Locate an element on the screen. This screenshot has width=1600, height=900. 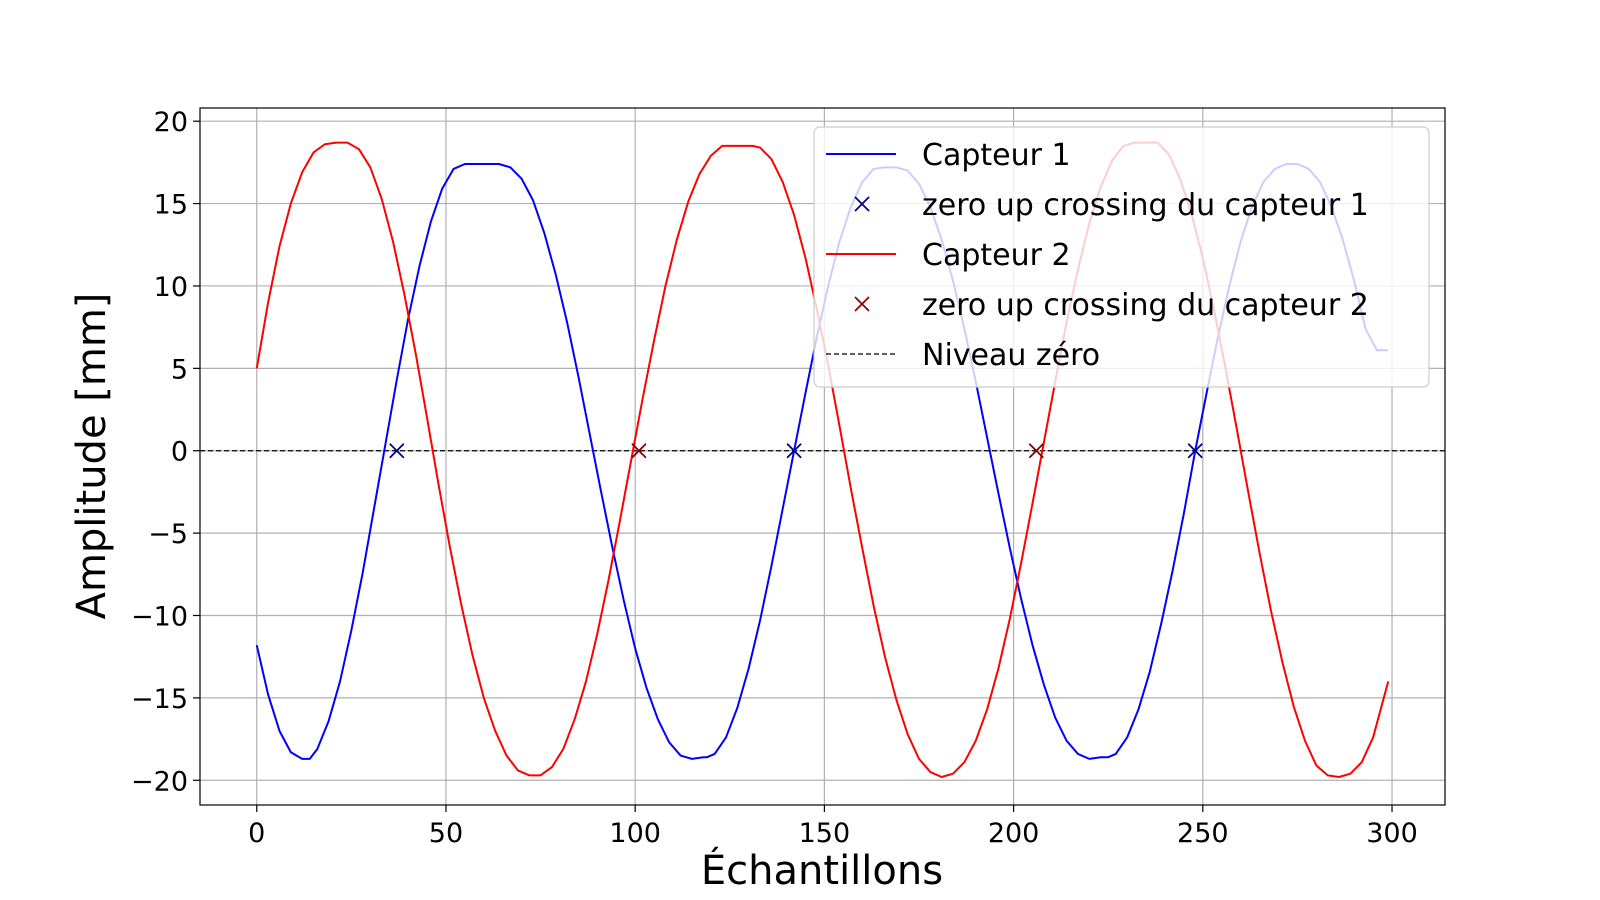
x-tick-label: 300 is located at coordinates (1392, 833).